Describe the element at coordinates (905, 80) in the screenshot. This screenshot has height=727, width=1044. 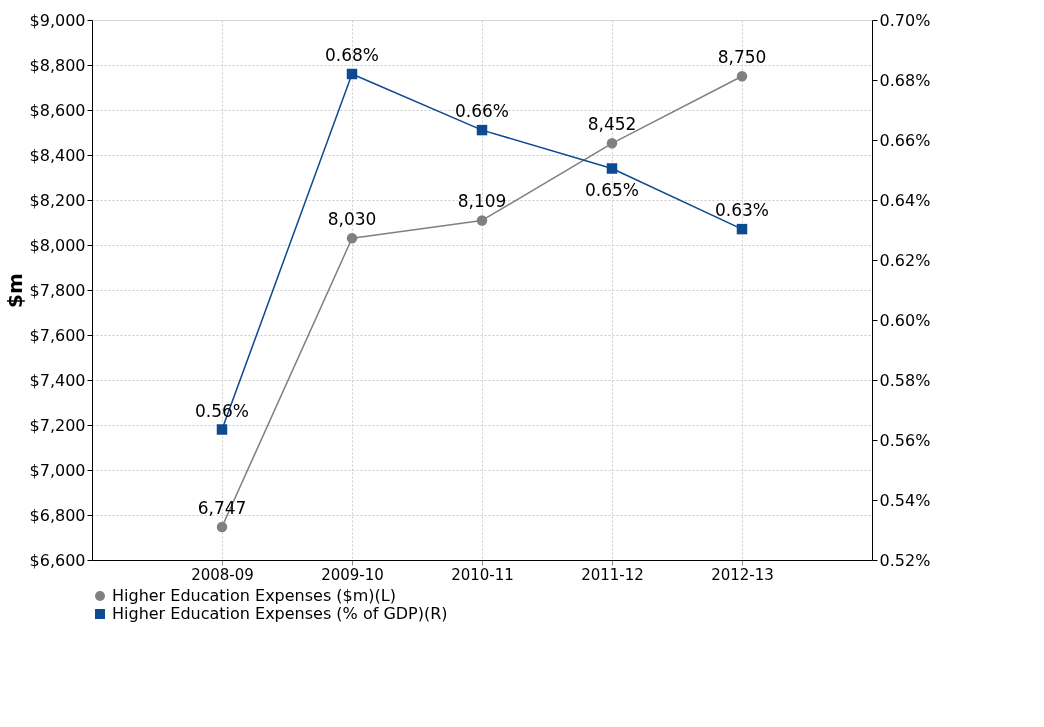
I see `y2-tick-label: 0.68%` at that location.